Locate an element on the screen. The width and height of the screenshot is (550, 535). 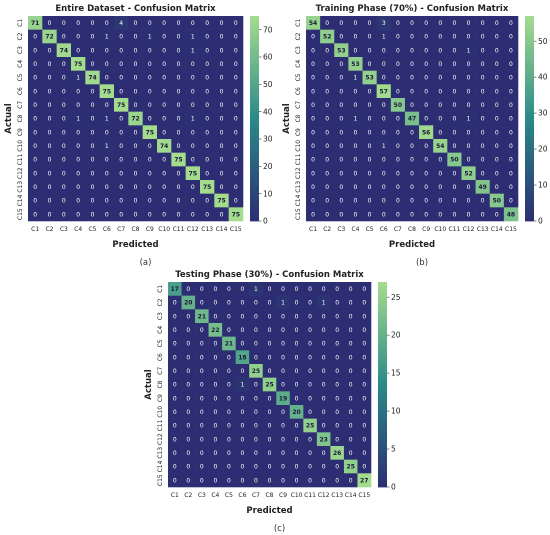
x-tick-label: C8 is located at coordinates (412, 229).